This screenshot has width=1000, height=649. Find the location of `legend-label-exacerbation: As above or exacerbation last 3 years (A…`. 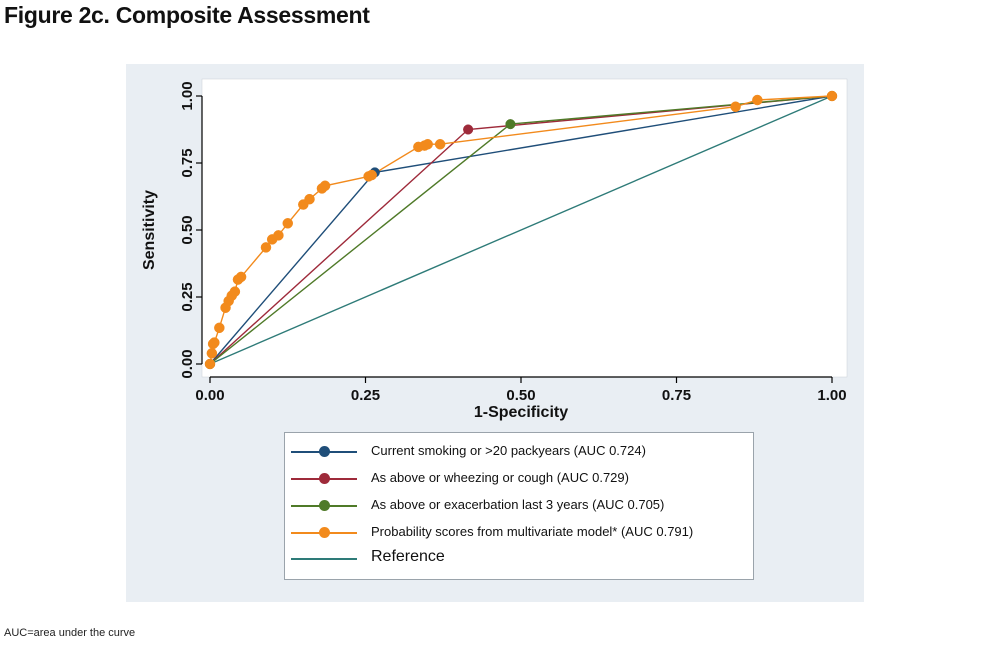

legend-label-exacerbation: As above or exacerbation last 3 years (A… is located at coordinates (518, 504).